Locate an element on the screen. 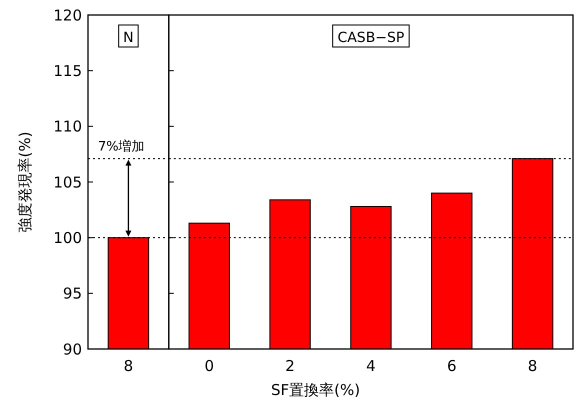  y-axis-title: 強度発現率(%) is located at coordinates (25, 182).